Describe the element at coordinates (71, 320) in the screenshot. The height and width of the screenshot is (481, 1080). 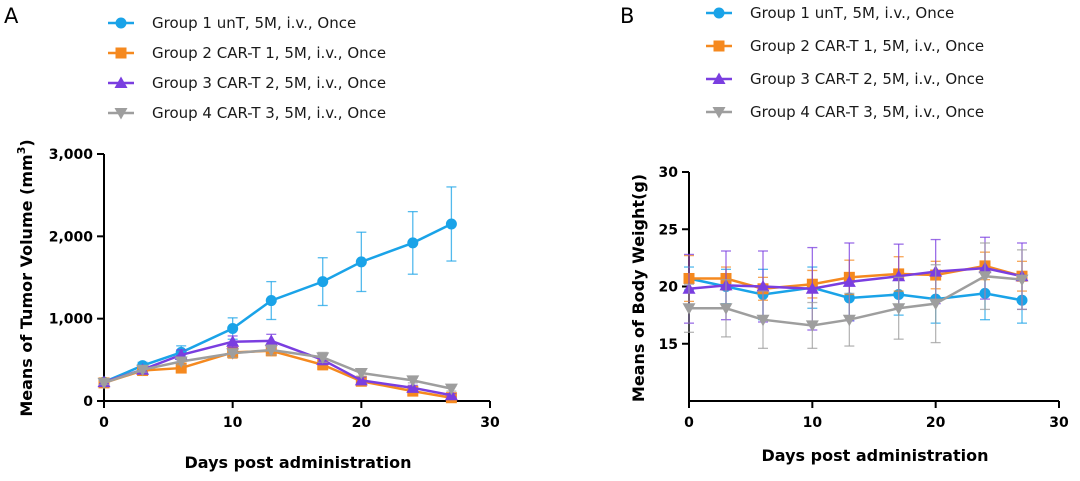
I see `y-tick-label: 1,000` at that location.